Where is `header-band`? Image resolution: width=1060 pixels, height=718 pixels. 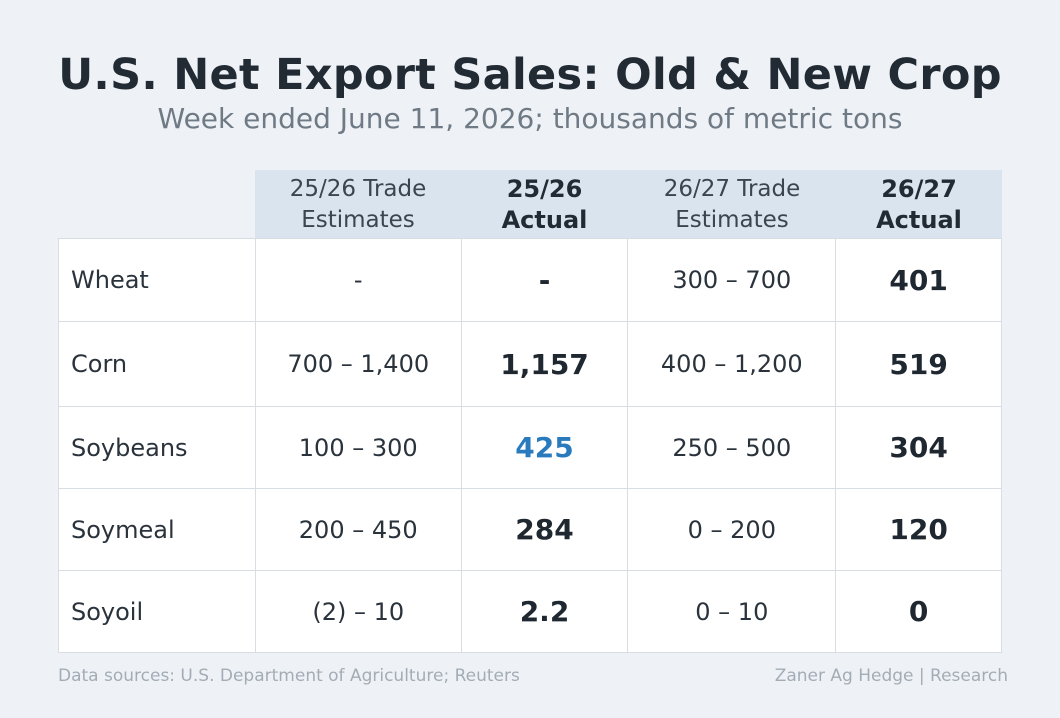 header-band is located at coordinates (628, 204).